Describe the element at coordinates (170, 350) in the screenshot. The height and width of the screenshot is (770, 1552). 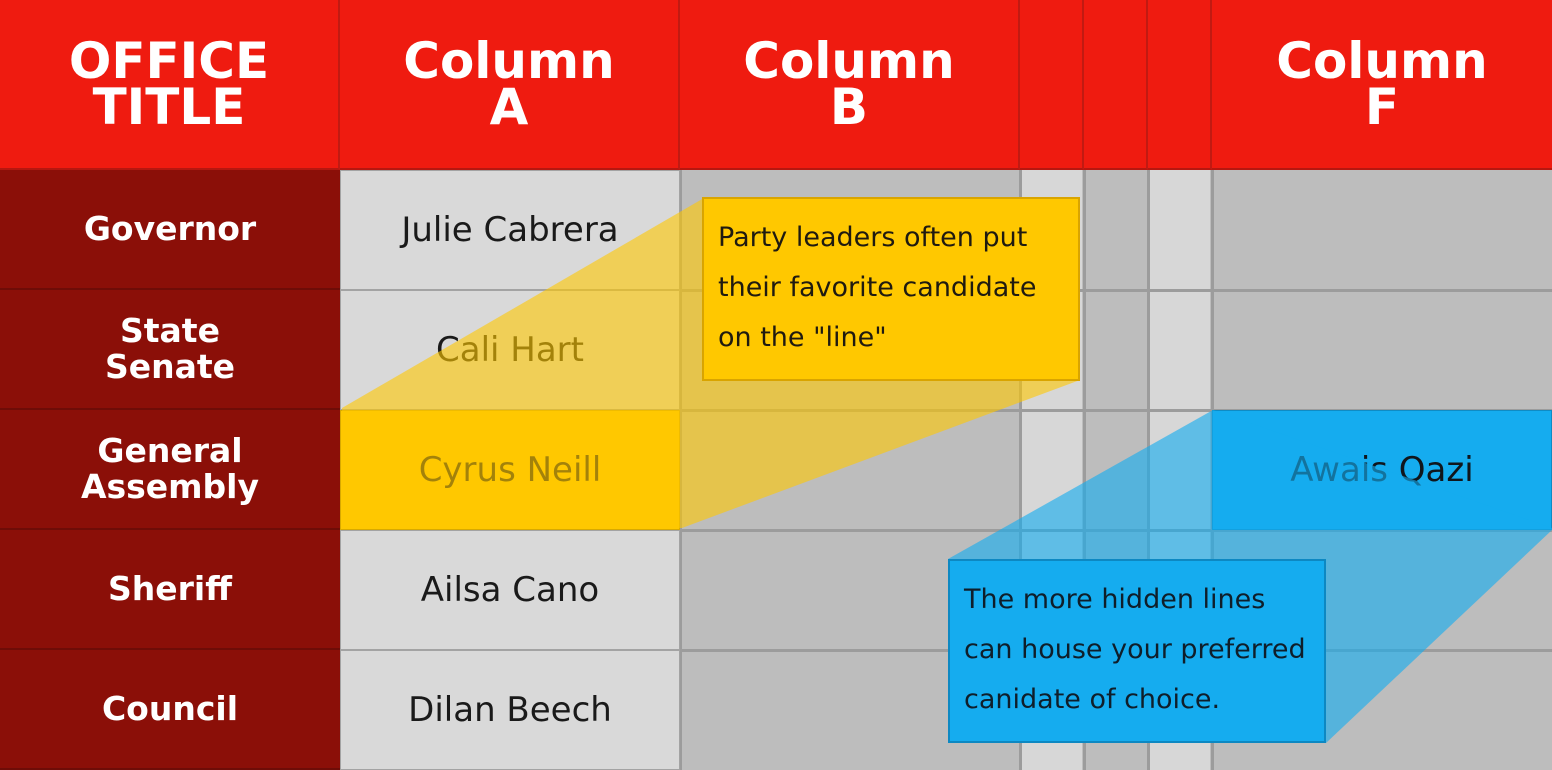
I see `office-state-senate: State Senate` at that location.